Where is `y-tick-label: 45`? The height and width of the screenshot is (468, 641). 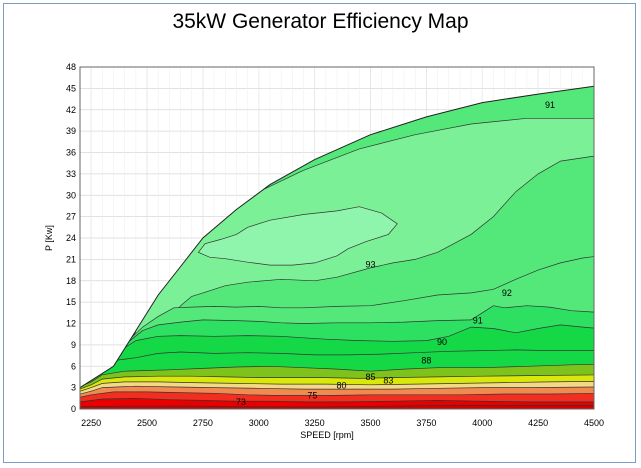
y-tick-label: 45 is located at coordinates (71, 88).